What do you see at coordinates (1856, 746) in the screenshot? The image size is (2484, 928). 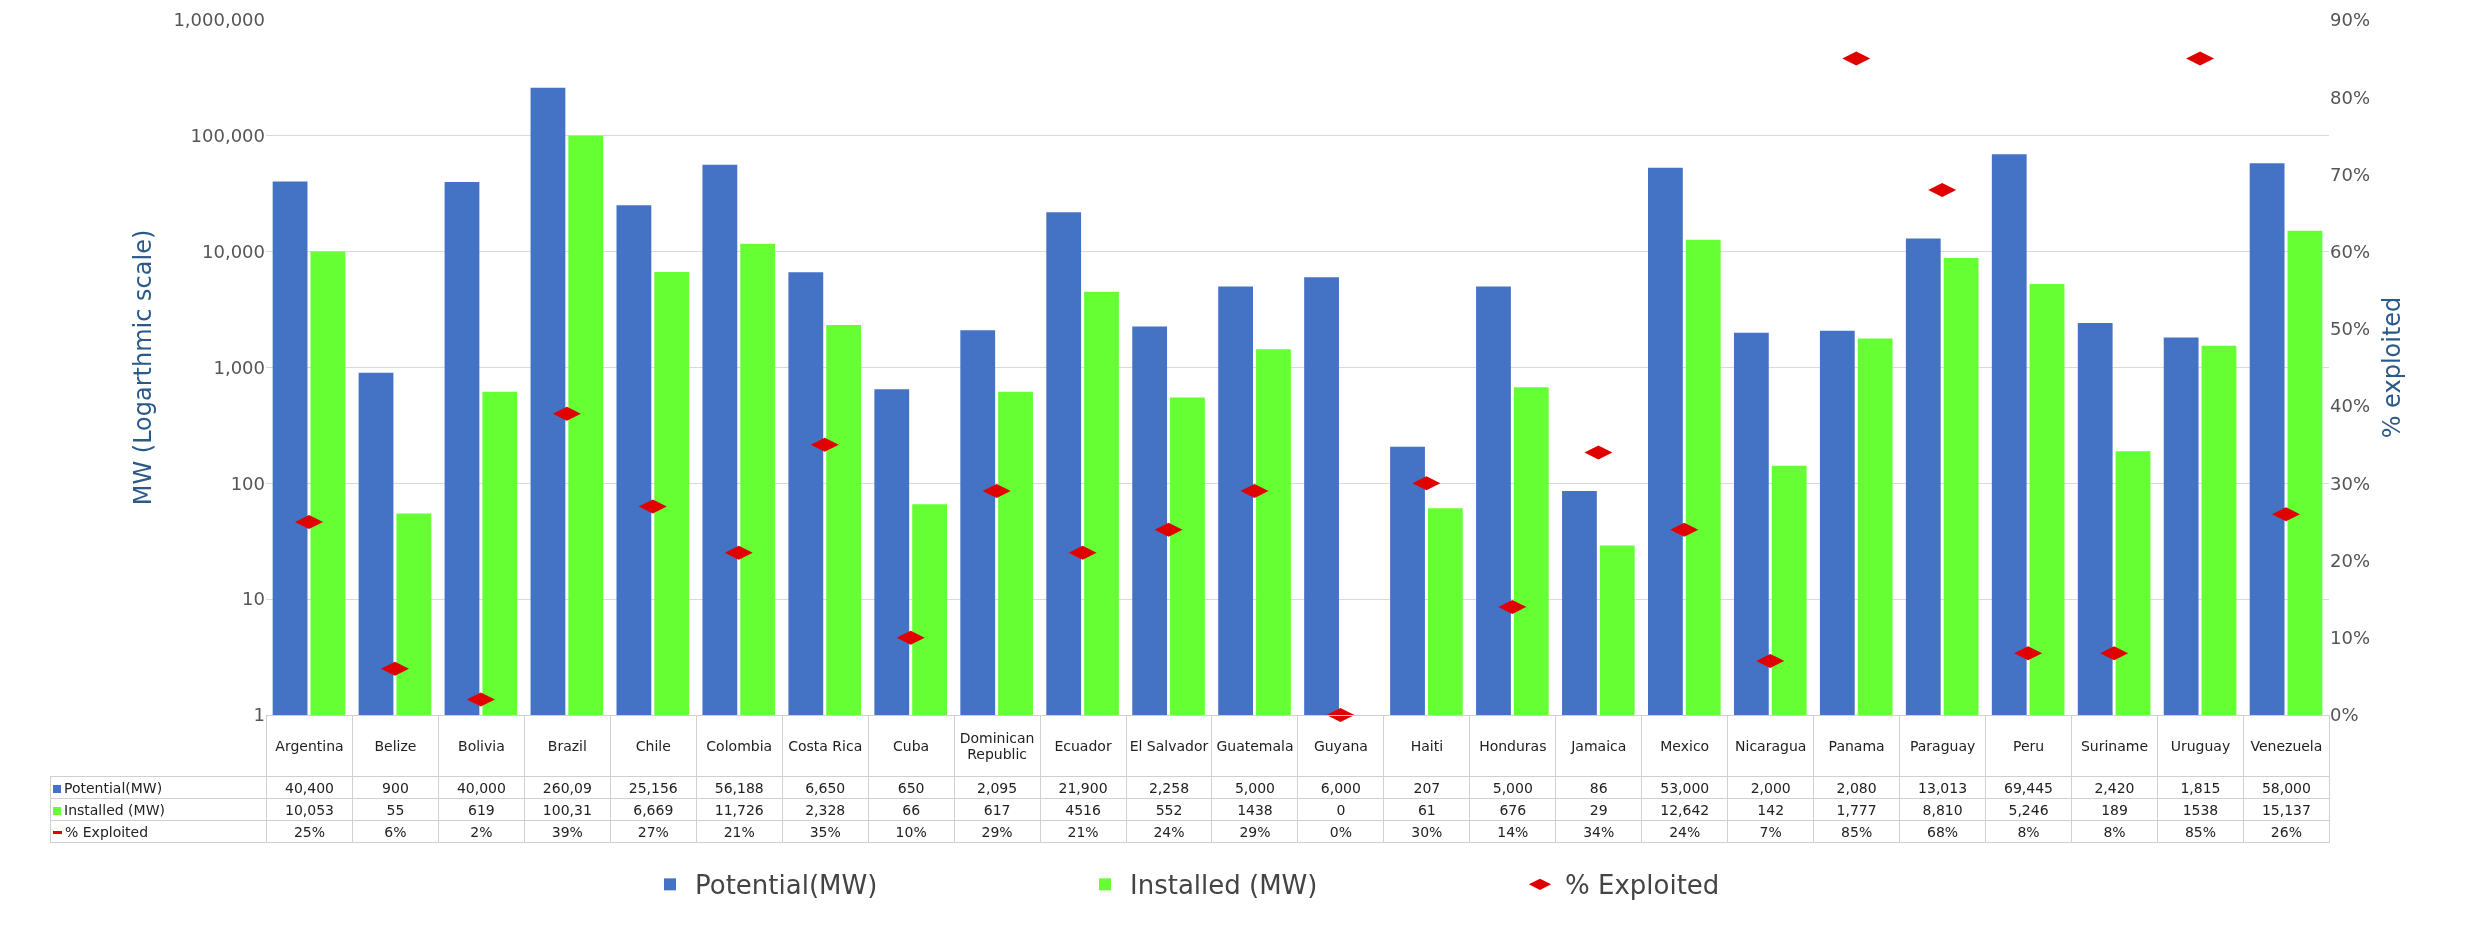 I see `x-tick-label: Panama` at bounding box center [1856, 746].